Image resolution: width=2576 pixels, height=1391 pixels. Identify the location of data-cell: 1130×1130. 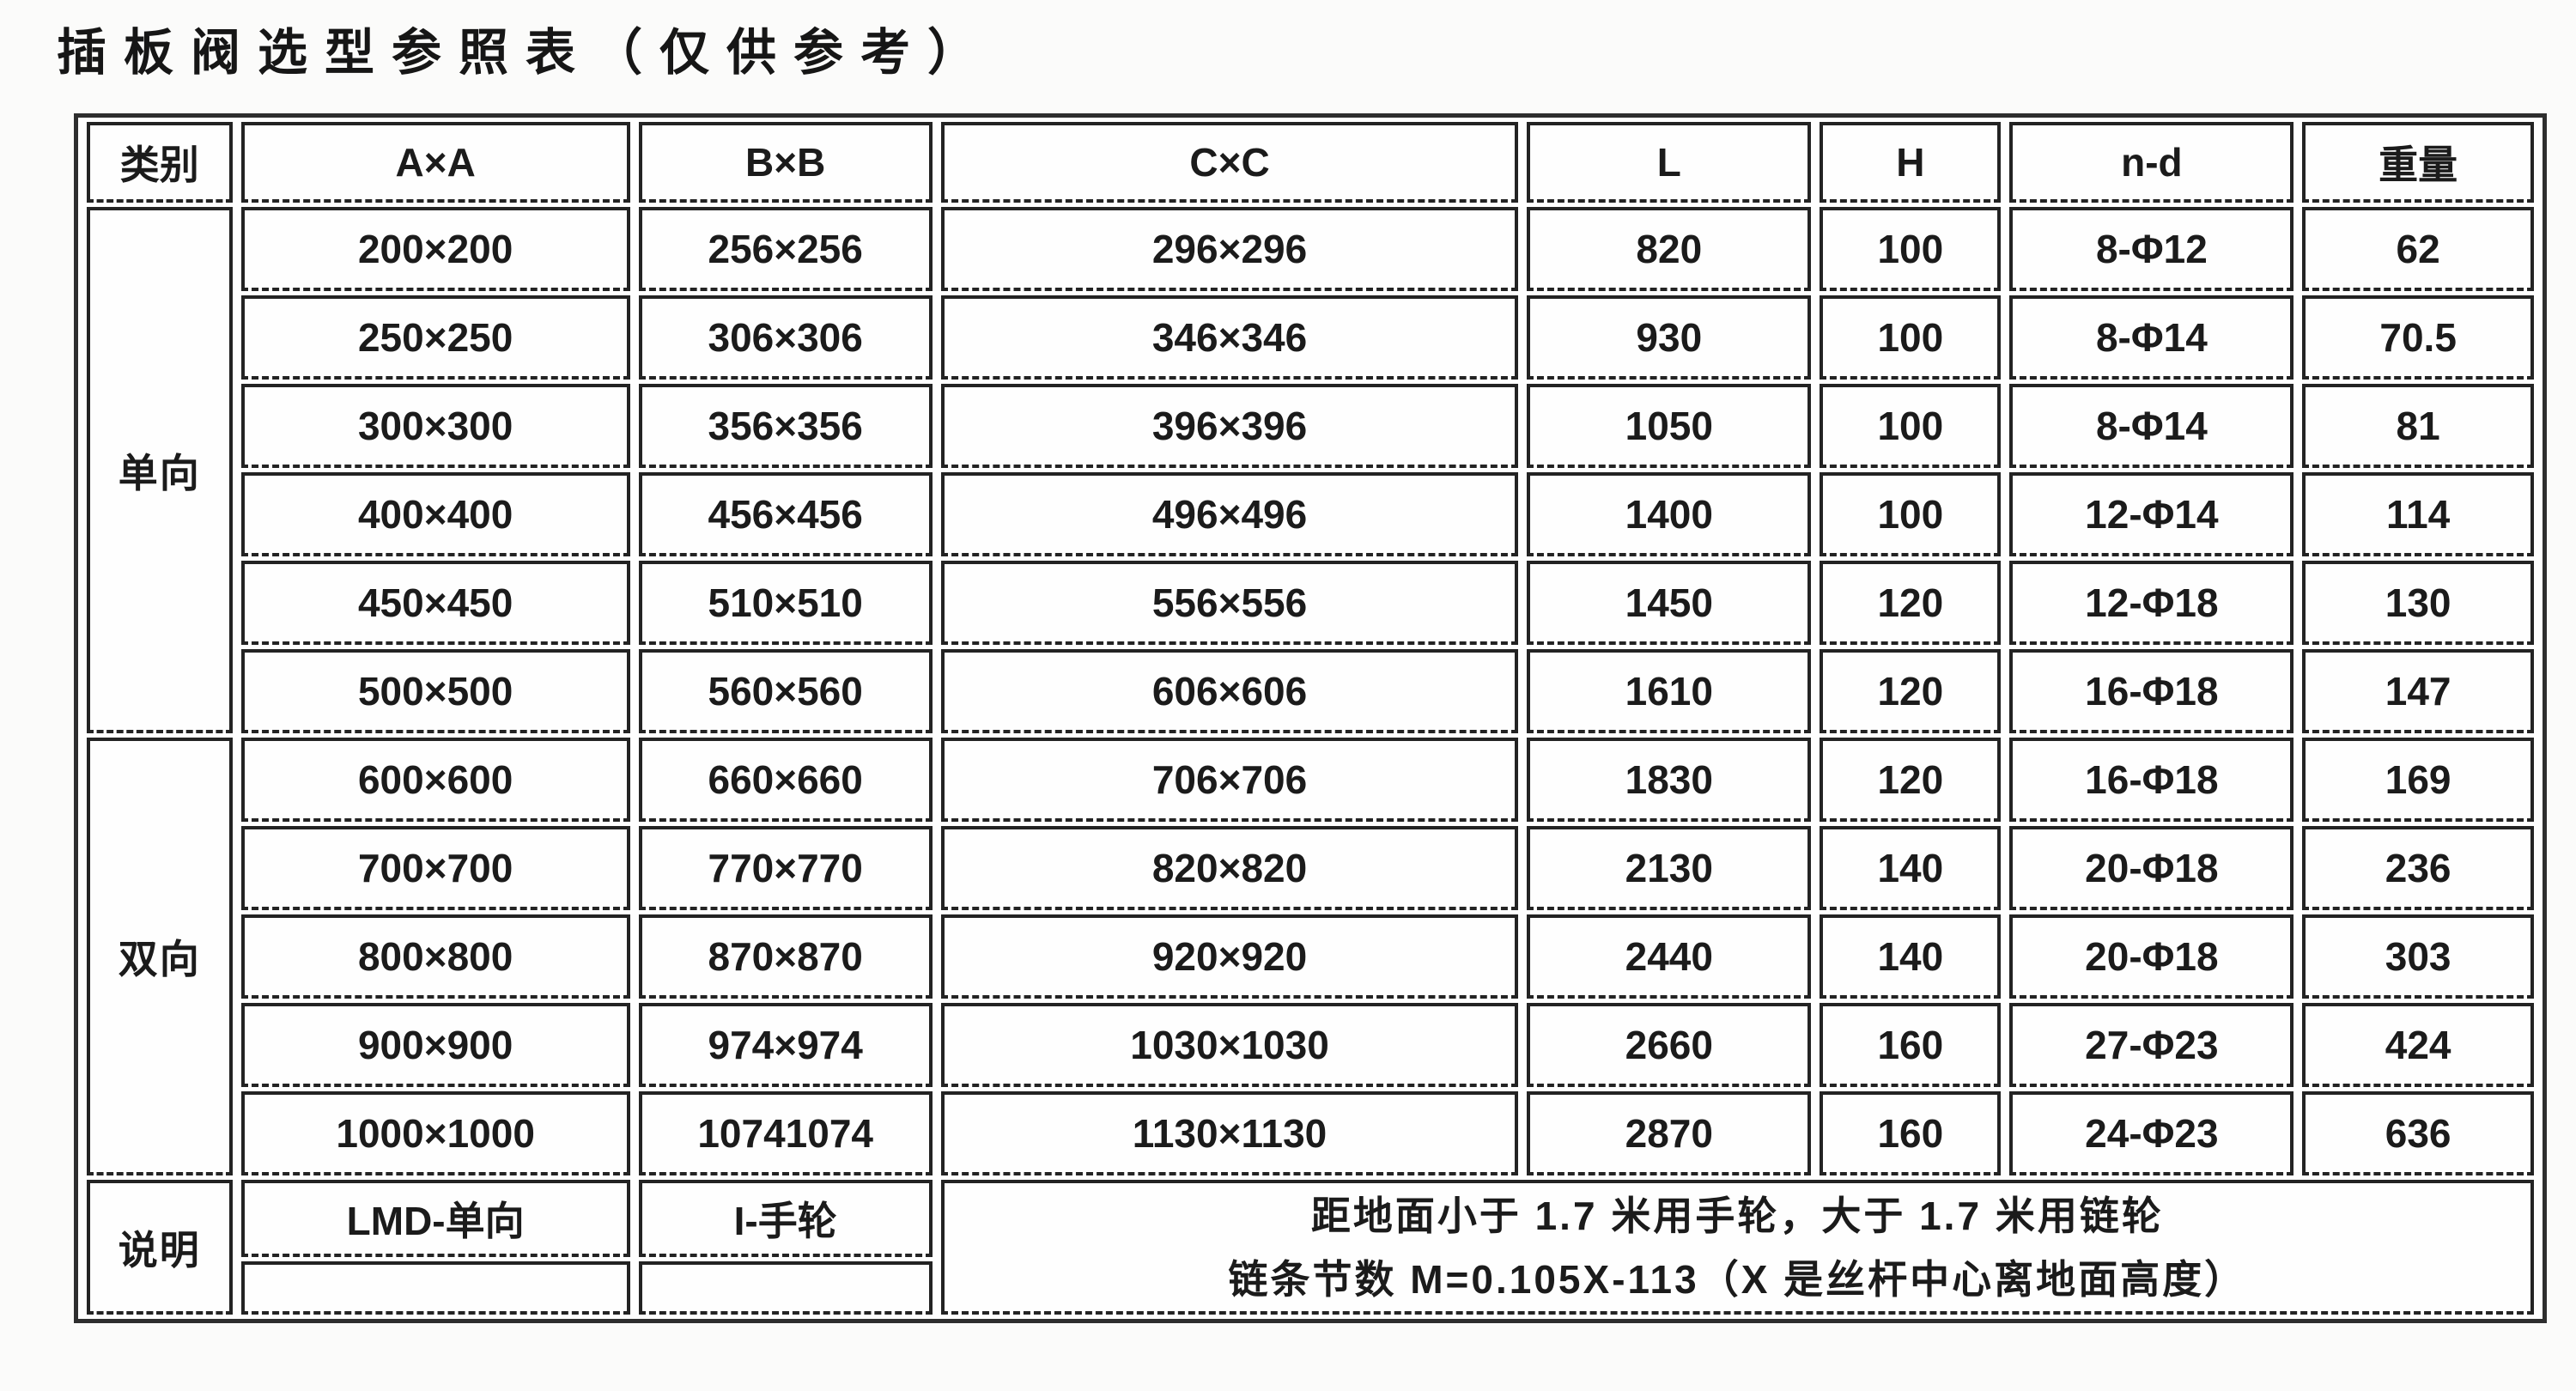
(1229, 1133).